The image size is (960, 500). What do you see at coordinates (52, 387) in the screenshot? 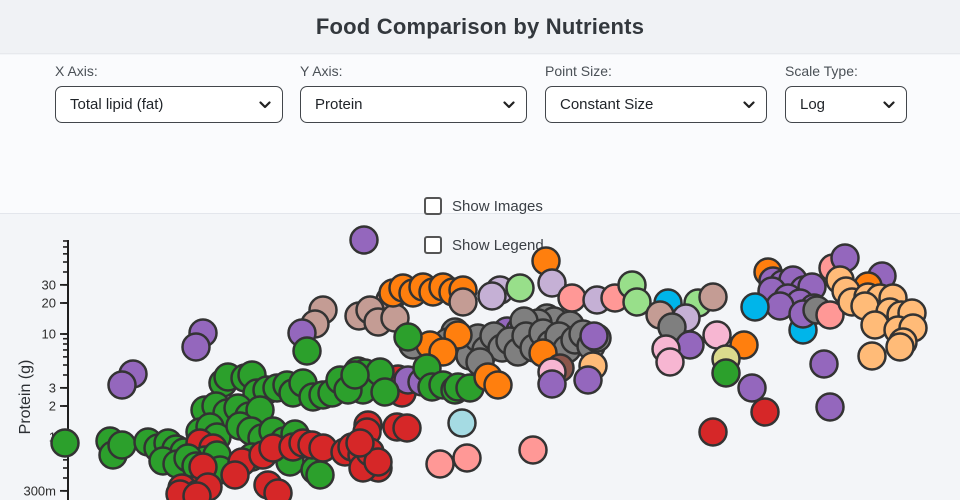
I see `y-axis-tick-label: 3` at bounding box center [52, 387].